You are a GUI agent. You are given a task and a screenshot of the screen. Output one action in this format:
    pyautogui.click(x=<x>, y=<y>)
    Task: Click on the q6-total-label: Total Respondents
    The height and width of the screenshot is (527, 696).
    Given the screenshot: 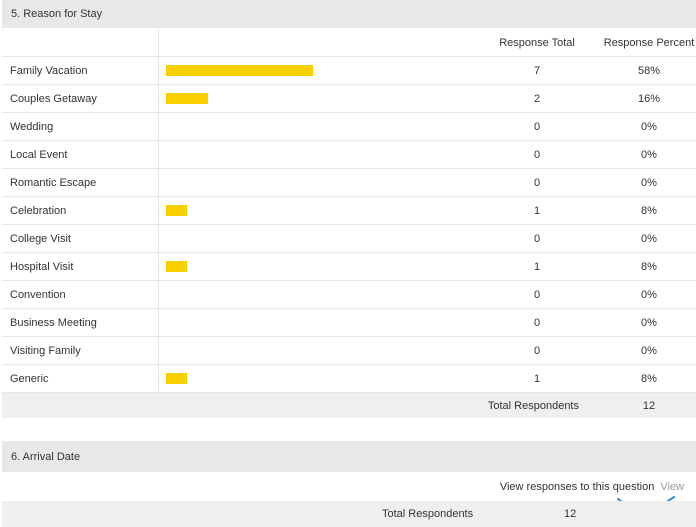 What is the action you would take?
    pyautogui.click(x=428, y=514)
    